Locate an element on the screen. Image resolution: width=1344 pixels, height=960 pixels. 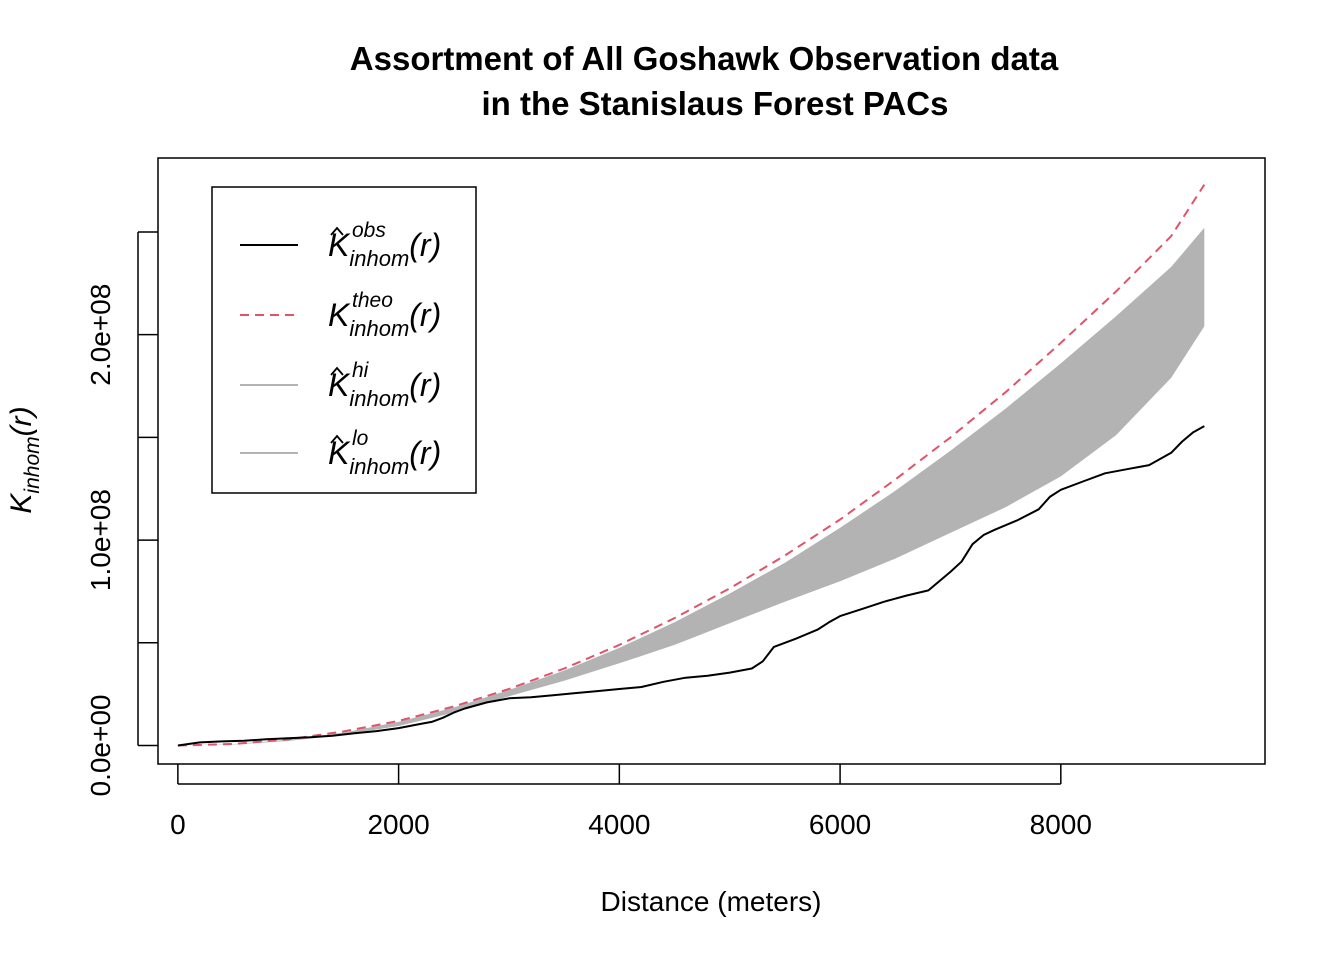
x-tick-label: 8000 is located at coordinates (1061, 824).